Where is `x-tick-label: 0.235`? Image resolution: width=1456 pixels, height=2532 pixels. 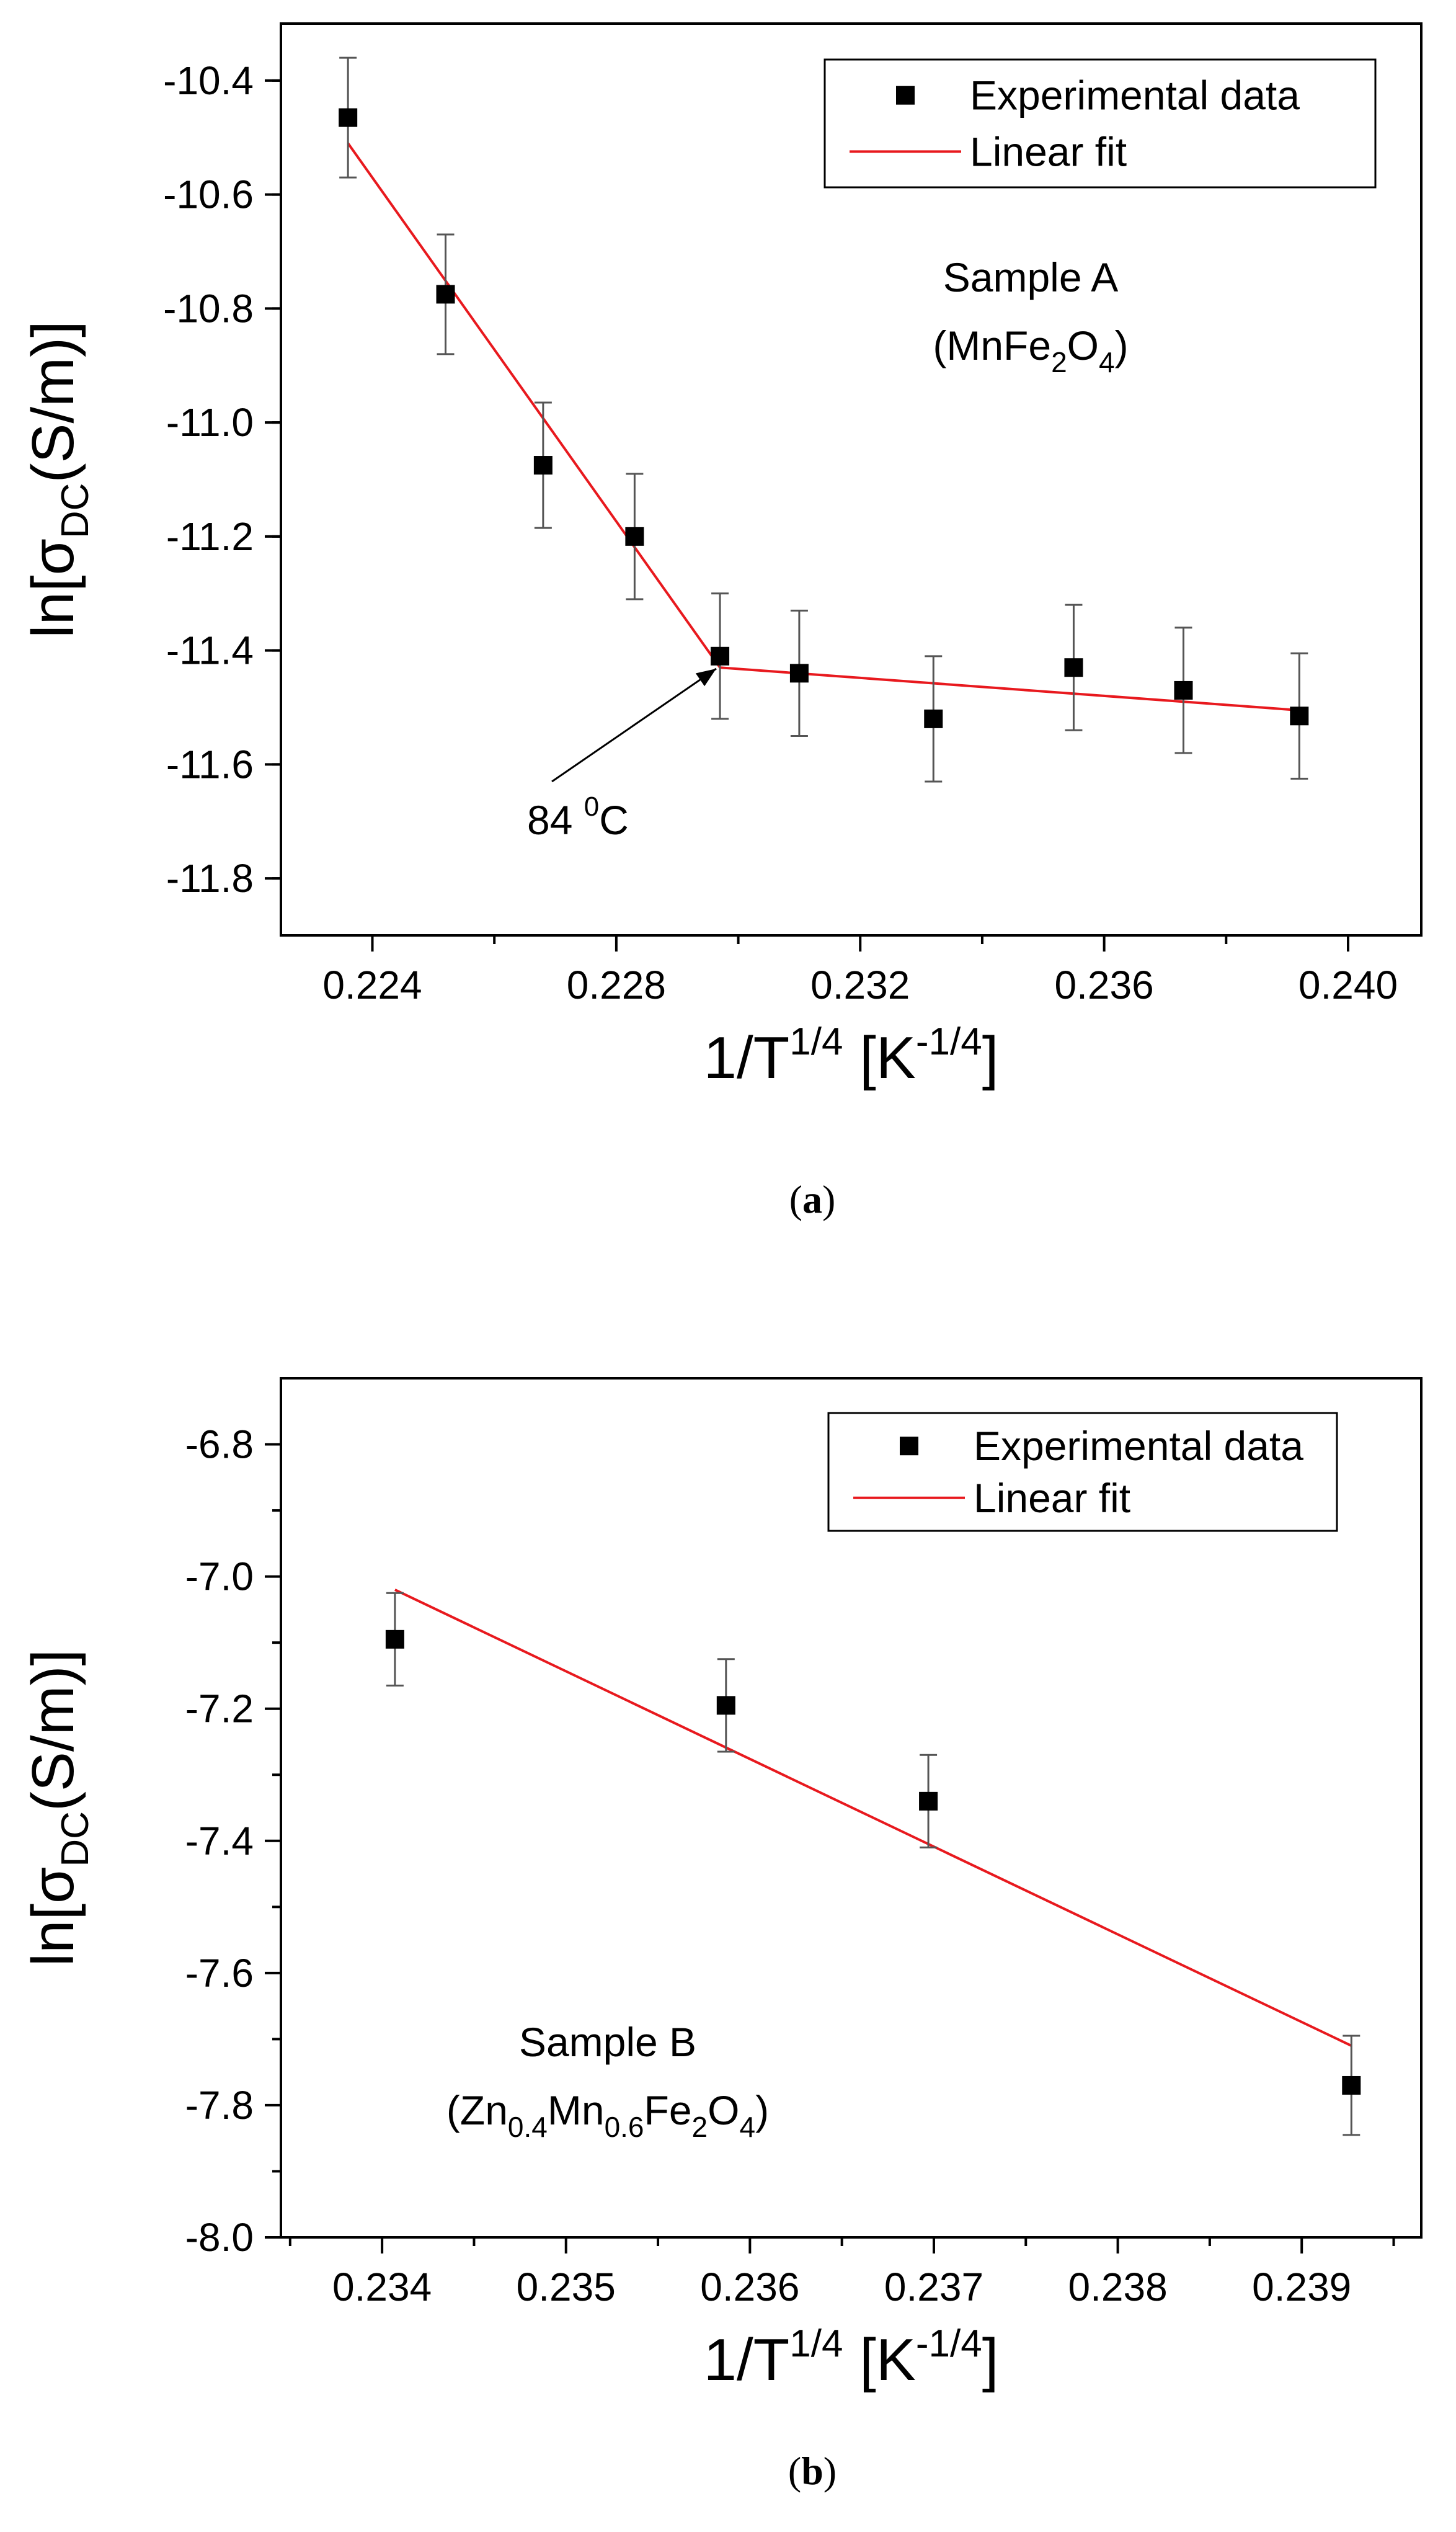 x-tick-label: 0.235 is located at coordinates (567, 2287).